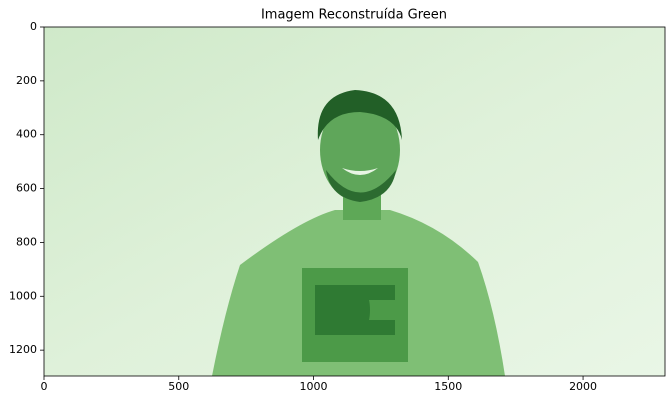 The height and width of the screenshot is (401, 671). I want to click on x-tick-label: 0, so click(44, 386).